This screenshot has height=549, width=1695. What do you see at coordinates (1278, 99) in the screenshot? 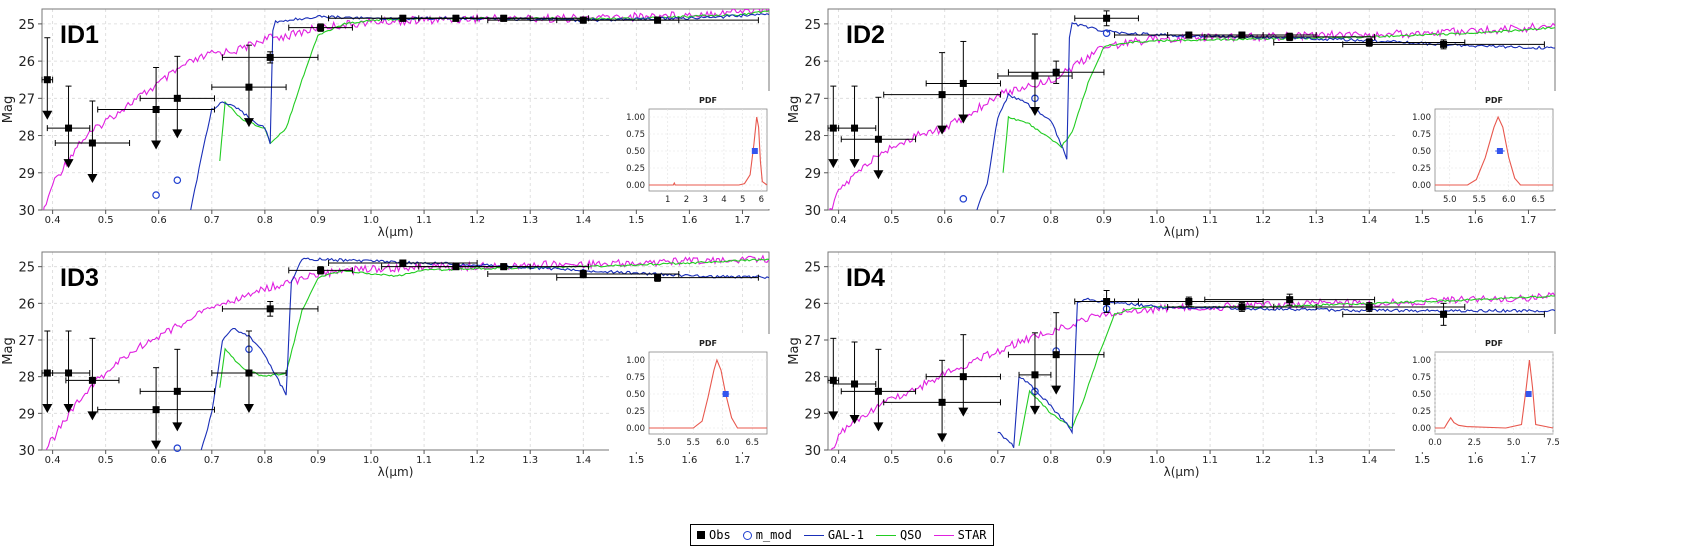
I see `qso-template-line` at bounding box center [1278, 99].